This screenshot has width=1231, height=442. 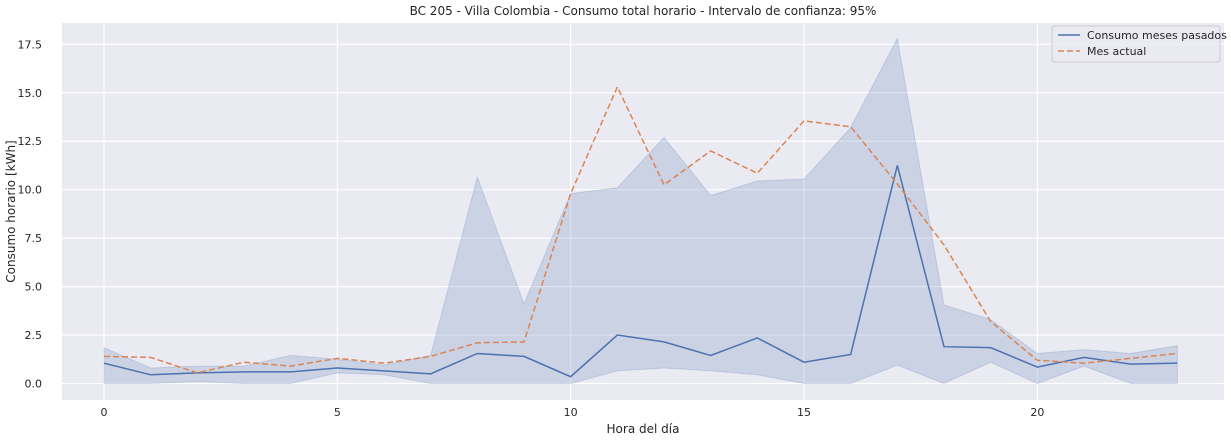 What do you see at coordinates (643, 429) in the screenshot?
I see `x-axis-label: Hora del día` at bounding box center [643, 429].